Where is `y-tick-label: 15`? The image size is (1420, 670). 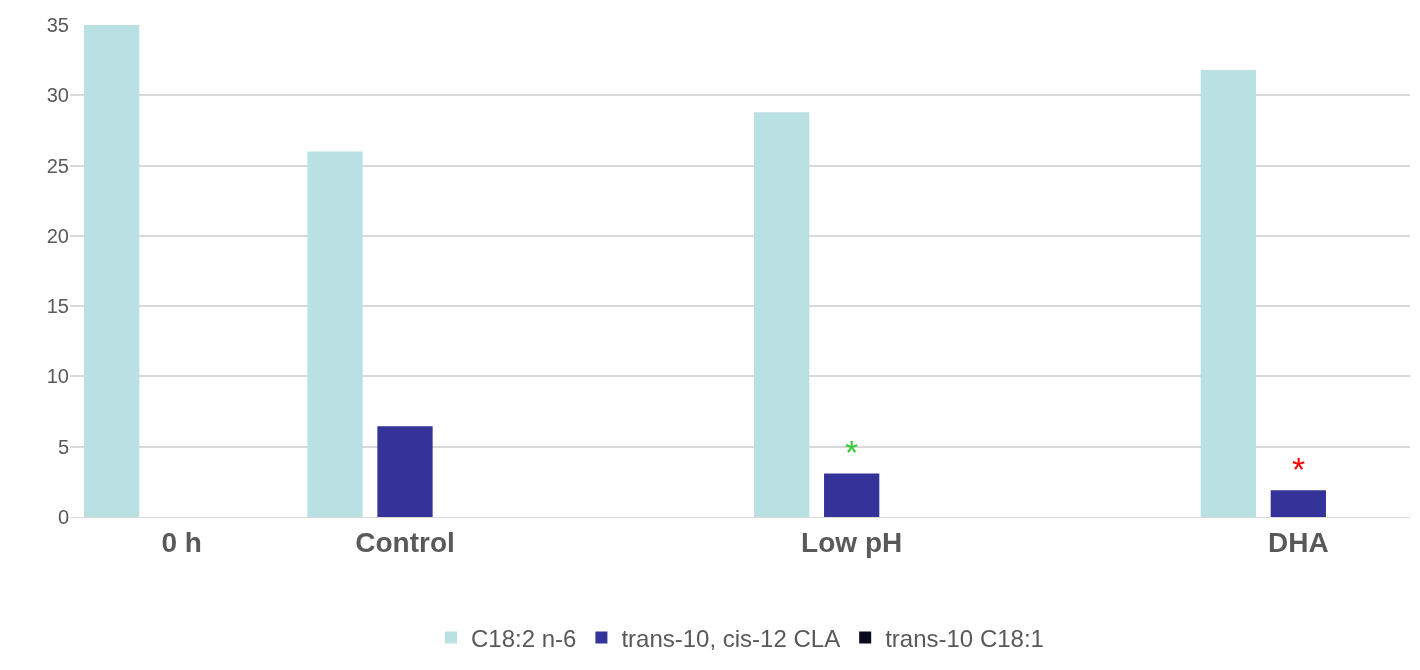 y-tick-label: 15 is located at coordinates (57, 306).